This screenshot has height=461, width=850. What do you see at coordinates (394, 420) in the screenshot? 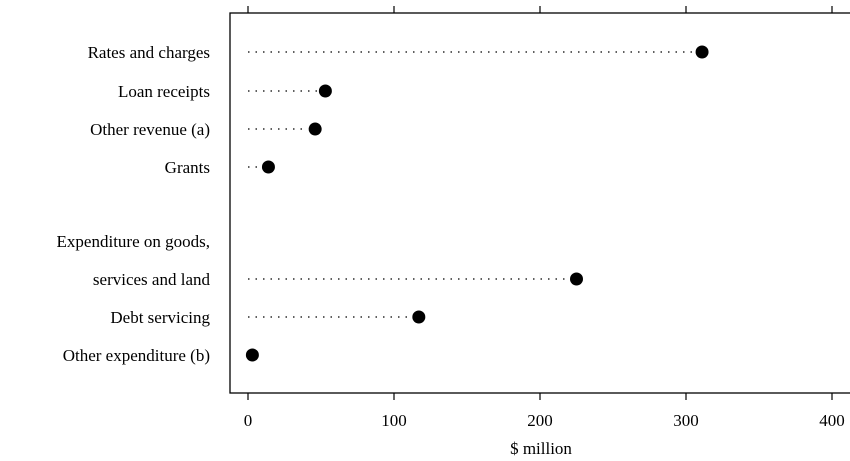
I see `x-tick-label: 100` at bounding box center [394, 420].